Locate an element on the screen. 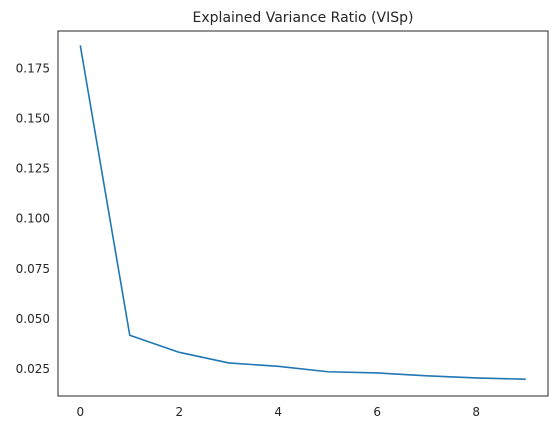 The width and height of the screenshot is (560, 433). y-tick-label: 0.100 is located at coordinates (33, 219).